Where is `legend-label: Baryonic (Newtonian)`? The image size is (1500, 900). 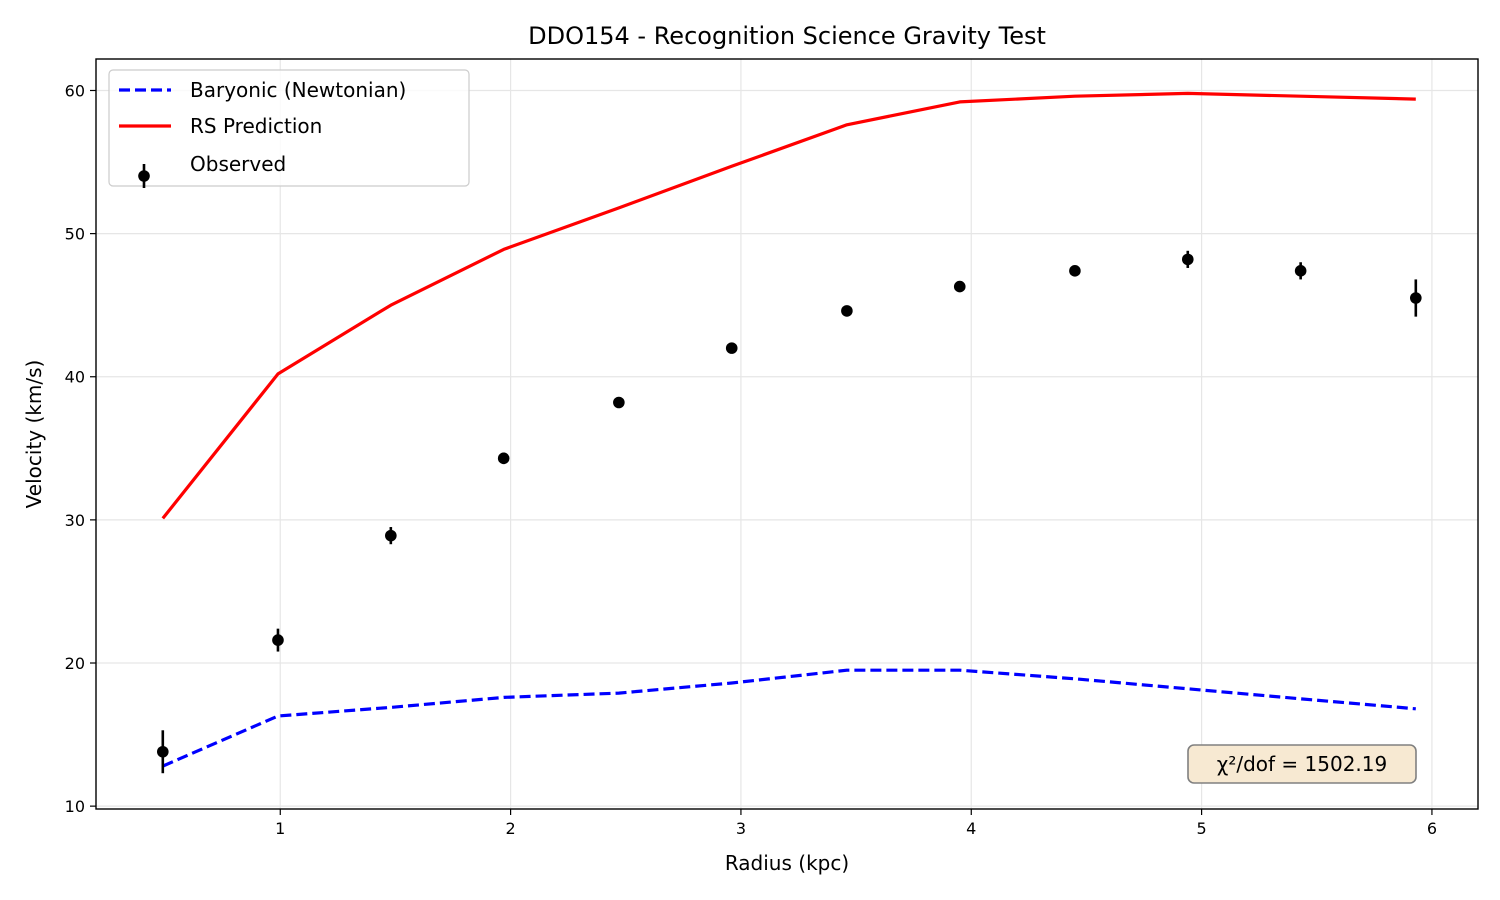
legend-label: Baryonic (Newtonian) is located at coordinates (298, 90).